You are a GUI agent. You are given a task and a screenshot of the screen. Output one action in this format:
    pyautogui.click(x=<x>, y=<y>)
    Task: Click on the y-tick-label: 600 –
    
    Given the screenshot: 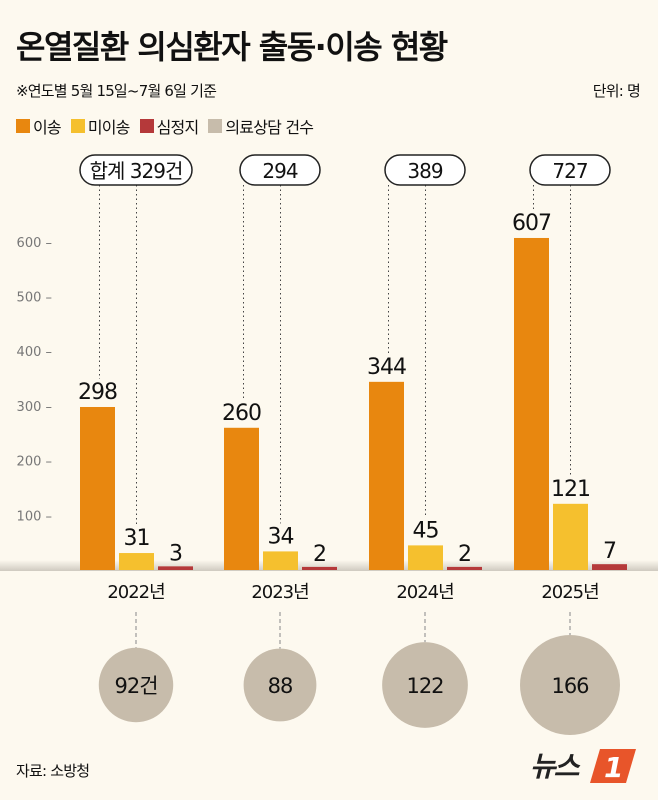 What is the action you would take?
    pyautogui.click(x=34, y=243)
    